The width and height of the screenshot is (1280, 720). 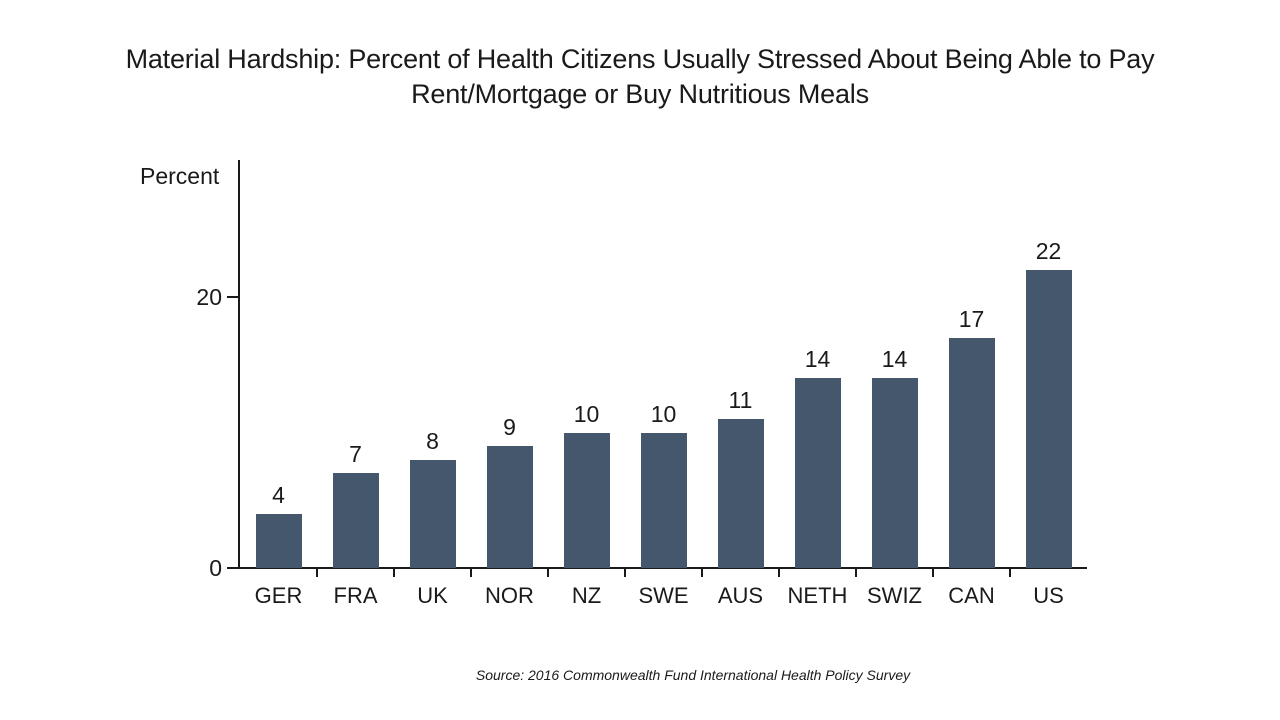 I want to click on bar-aus, so click(x=740, y=493).